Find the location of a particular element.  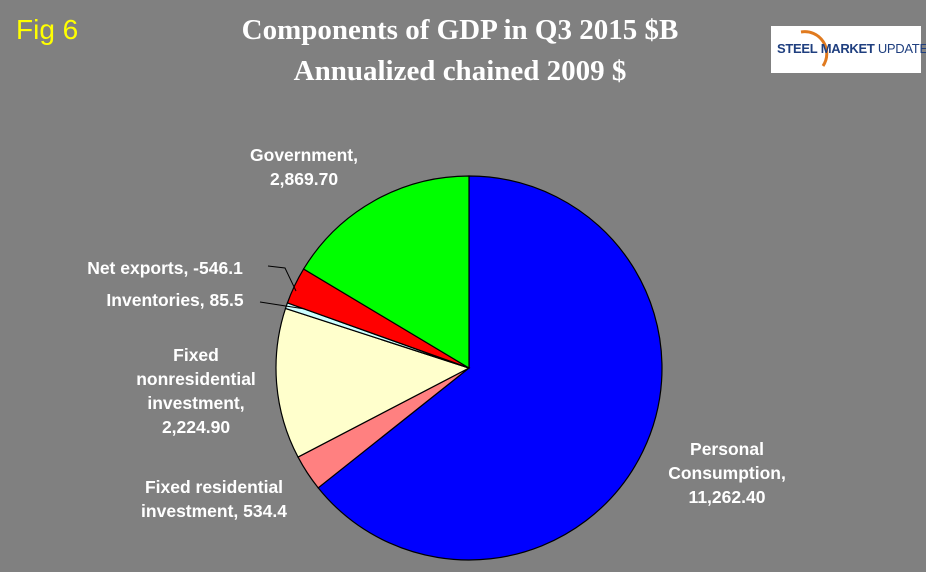

chart-title: Components of GDP in Q3 2015 $B is located at coordinates (460, 30).